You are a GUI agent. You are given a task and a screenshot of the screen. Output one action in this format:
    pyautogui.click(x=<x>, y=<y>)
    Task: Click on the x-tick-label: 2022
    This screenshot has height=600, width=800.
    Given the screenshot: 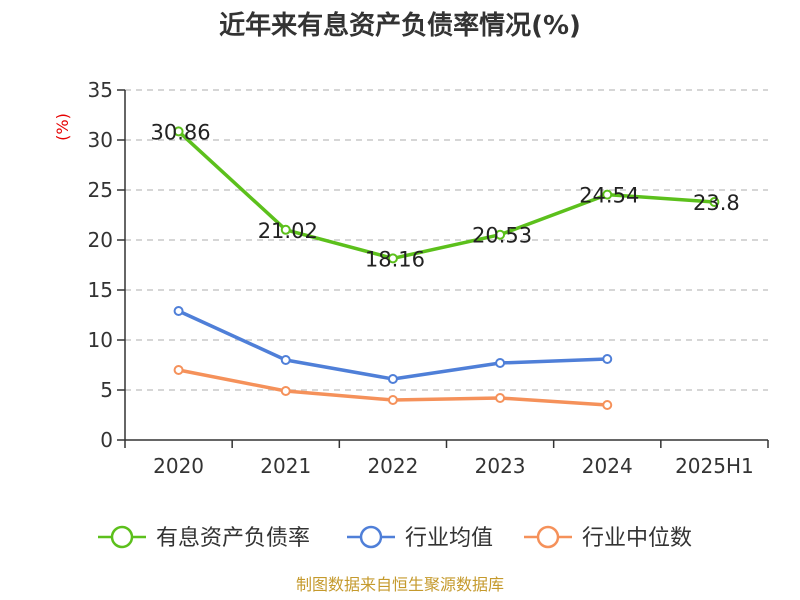 What is the action you would take?
    pyautogui.click(x=392, y=466)
    